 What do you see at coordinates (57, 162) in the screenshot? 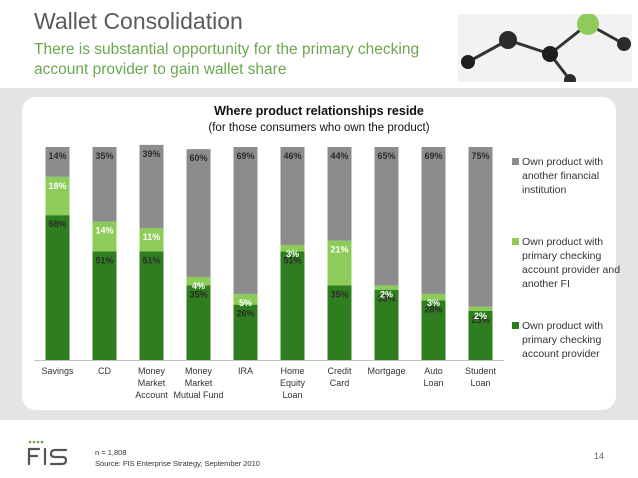
I see `bar-segment-savings-s3` at bounding box center [57, 162].